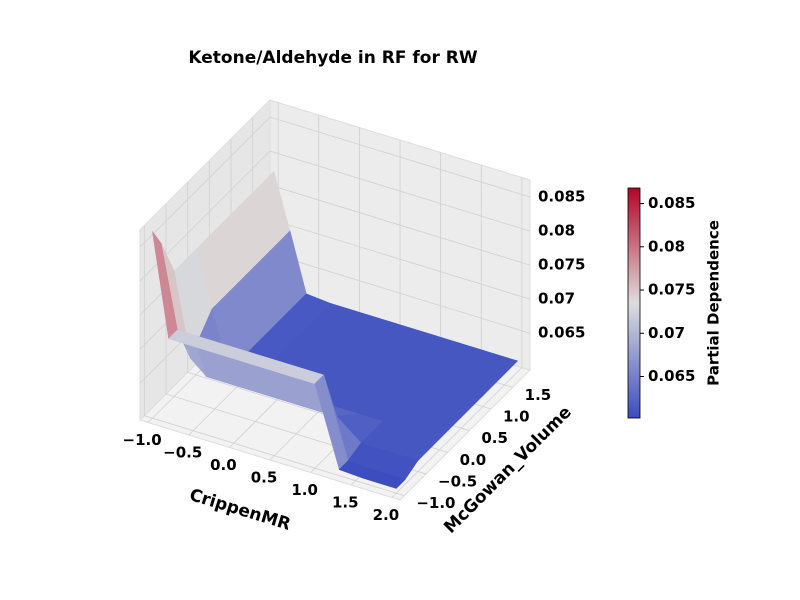 This screenshot has width=800, height=600. What do you see at coordinates (223, 465) in the screenshot?
I see `x-tick-label: 0.0` at bounding box center [223, 465].